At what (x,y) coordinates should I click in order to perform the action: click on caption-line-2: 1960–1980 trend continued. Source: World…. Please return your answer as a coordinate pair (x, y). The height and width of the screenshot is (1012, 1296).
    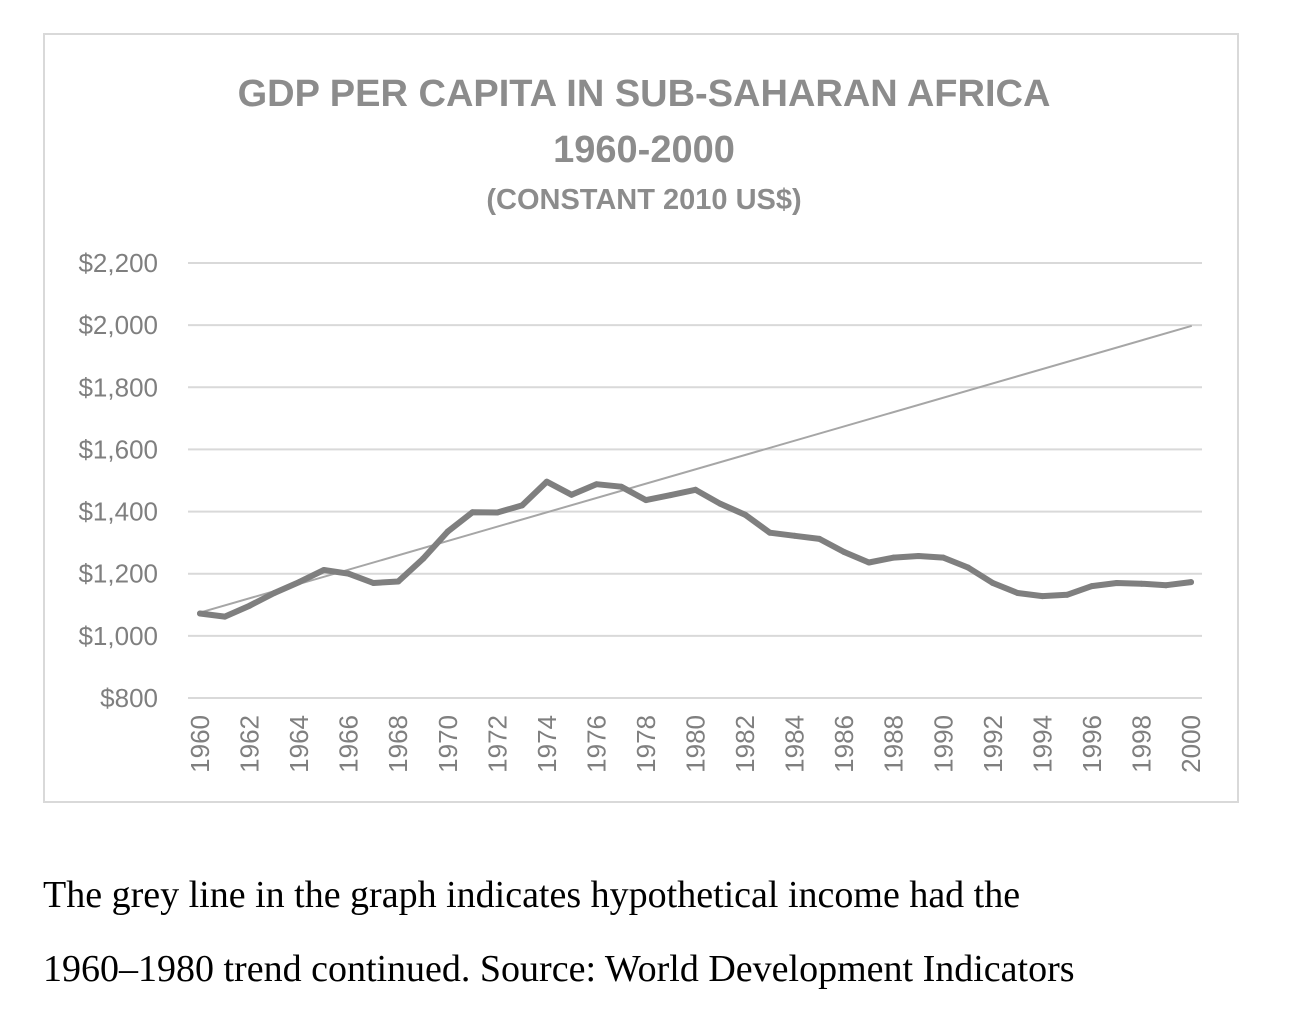
    Looking at the image, I should click on (559, 969).